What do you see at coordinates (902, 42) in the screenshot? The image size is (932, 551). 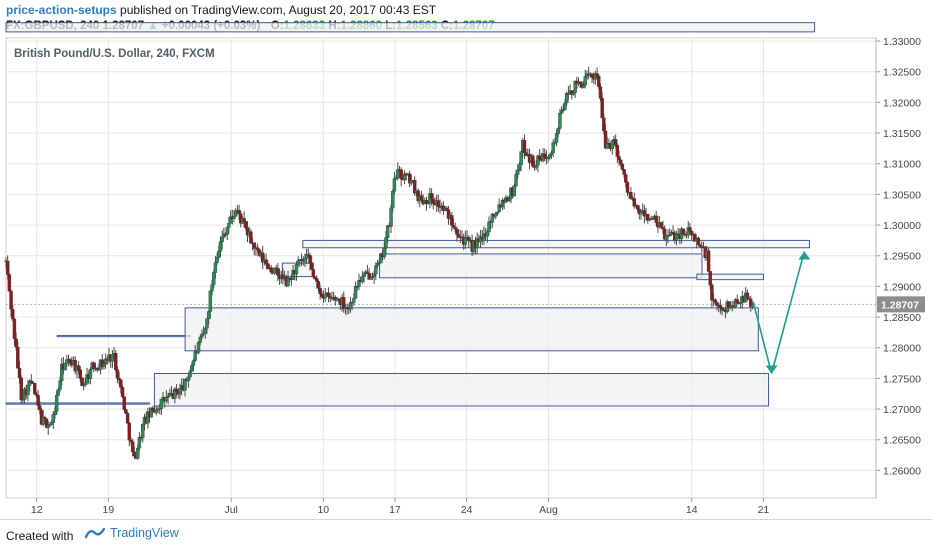 I see `y-tick-label: 1.33000` at bounding box center [902, 42].